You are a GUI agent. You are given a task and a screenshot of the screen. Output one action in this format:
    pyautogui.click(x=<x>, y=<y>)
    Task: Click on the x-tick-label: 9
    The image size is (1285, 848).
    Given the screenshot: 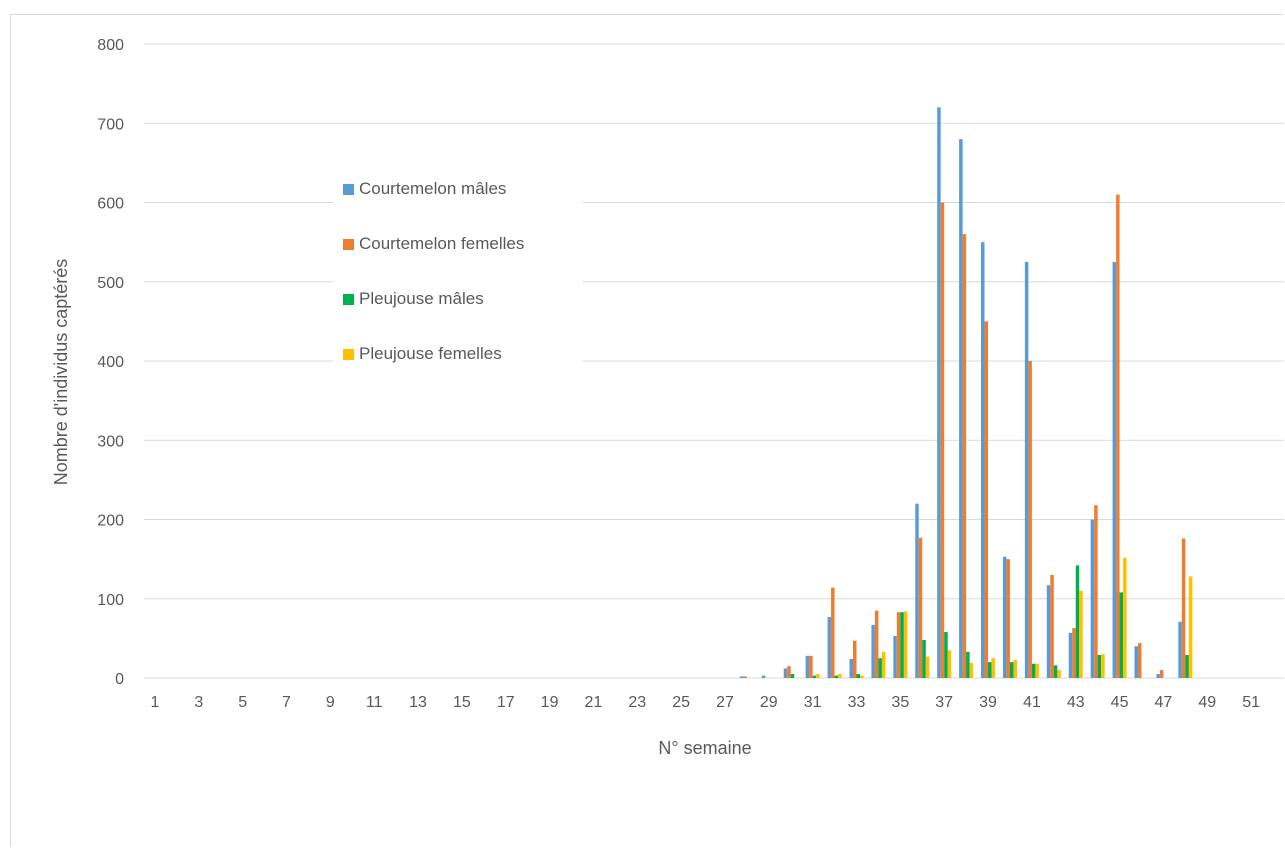 What is the action you would take?
    pyautogui.click(x=330, y=702)
    